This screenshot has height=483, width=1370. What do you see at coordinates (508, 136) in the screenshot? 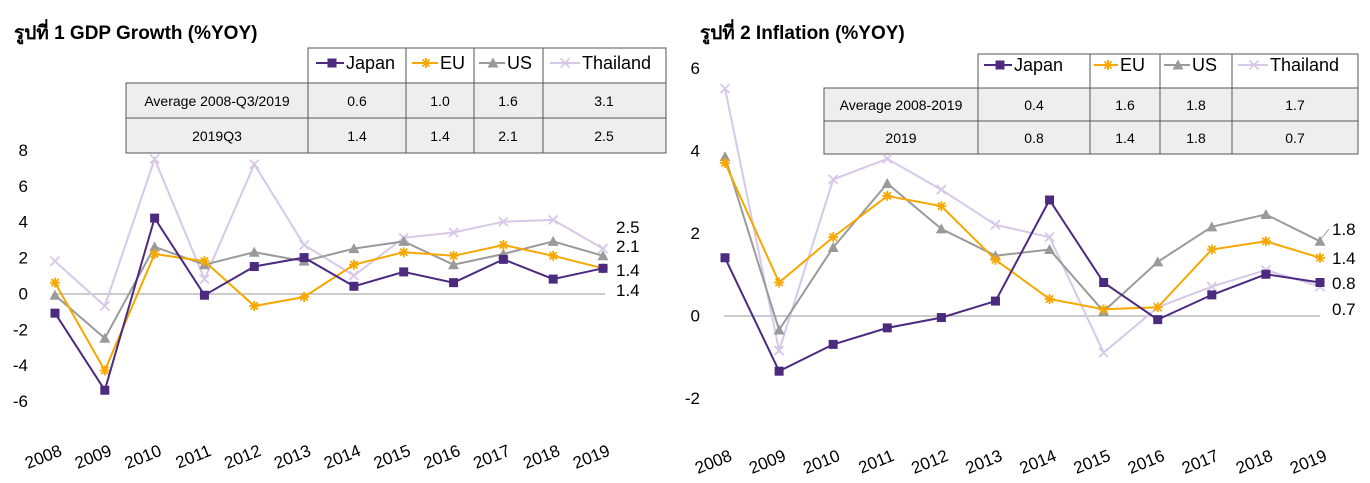
I see `table-cell: 2.1` at bounding box center [508, 136].